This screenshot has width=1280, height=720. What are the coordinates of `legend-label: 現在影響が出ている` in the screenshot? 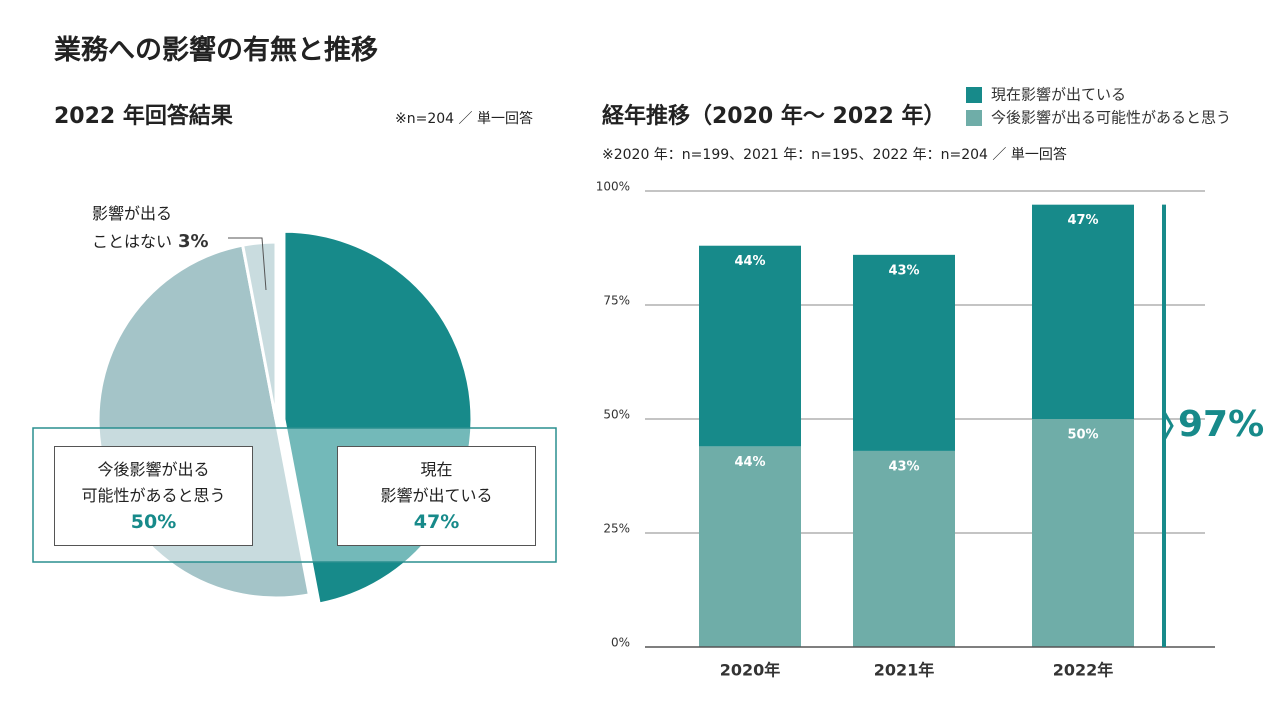 It's located at (1058, 95).